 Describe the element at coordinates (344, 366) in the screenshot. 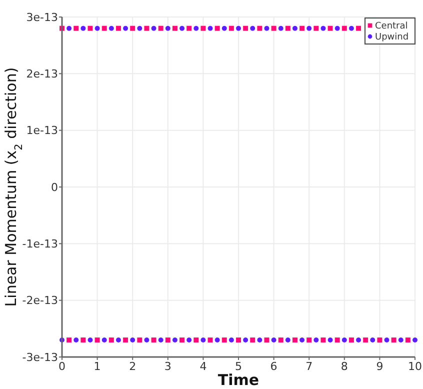

I see `x-tick-label: 8` at that location.